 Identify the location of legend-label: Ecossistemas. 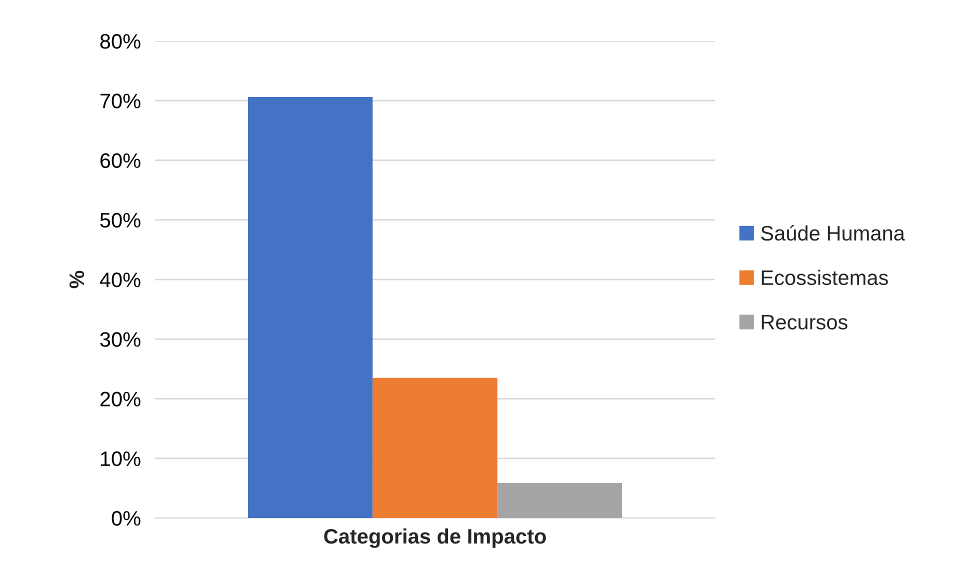
(825, 278).